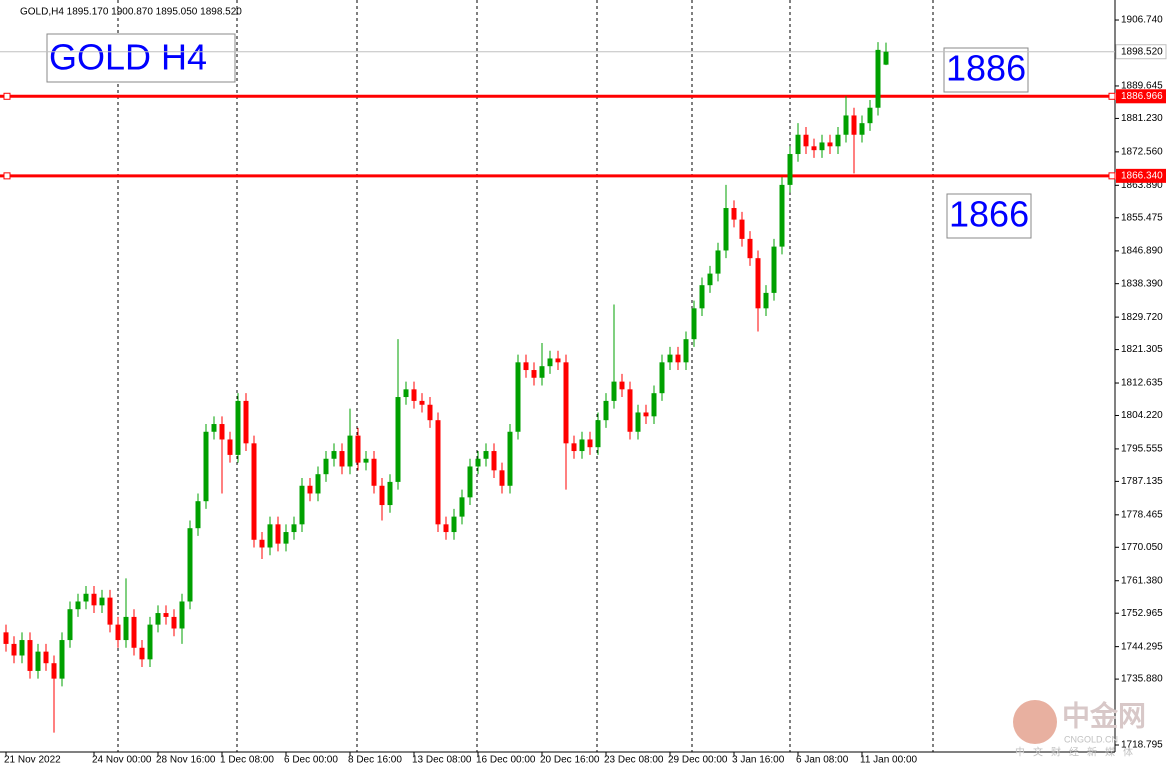 The height and width of the screenshot is (777, 1169). Describe the element at coordinates (1142, 86) in the screenshot. I see `y-tick-label: 1889.645` at that location.